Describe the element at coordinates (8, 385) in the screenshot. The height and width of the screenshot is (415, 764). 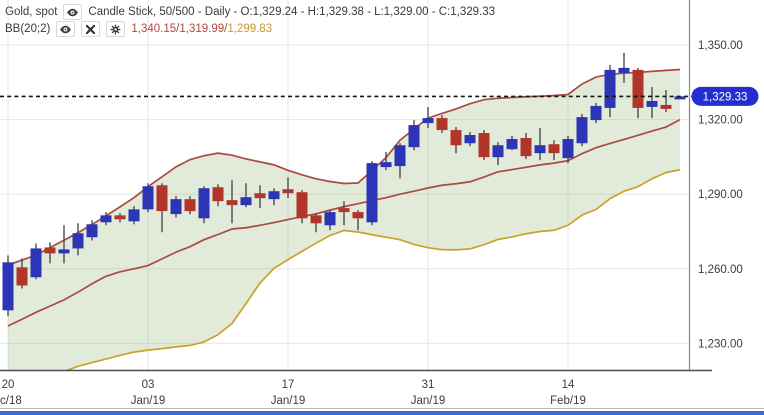
I see `time-tick-day: 20` at that location.